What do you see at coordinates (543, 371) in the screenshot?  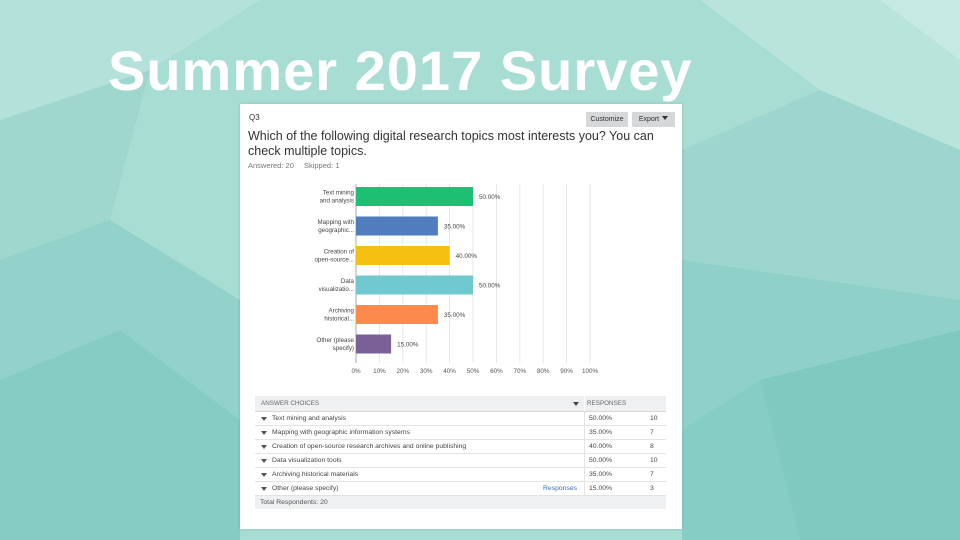 I see `x-tick-label: 80%` at bounding box center [543, 371].